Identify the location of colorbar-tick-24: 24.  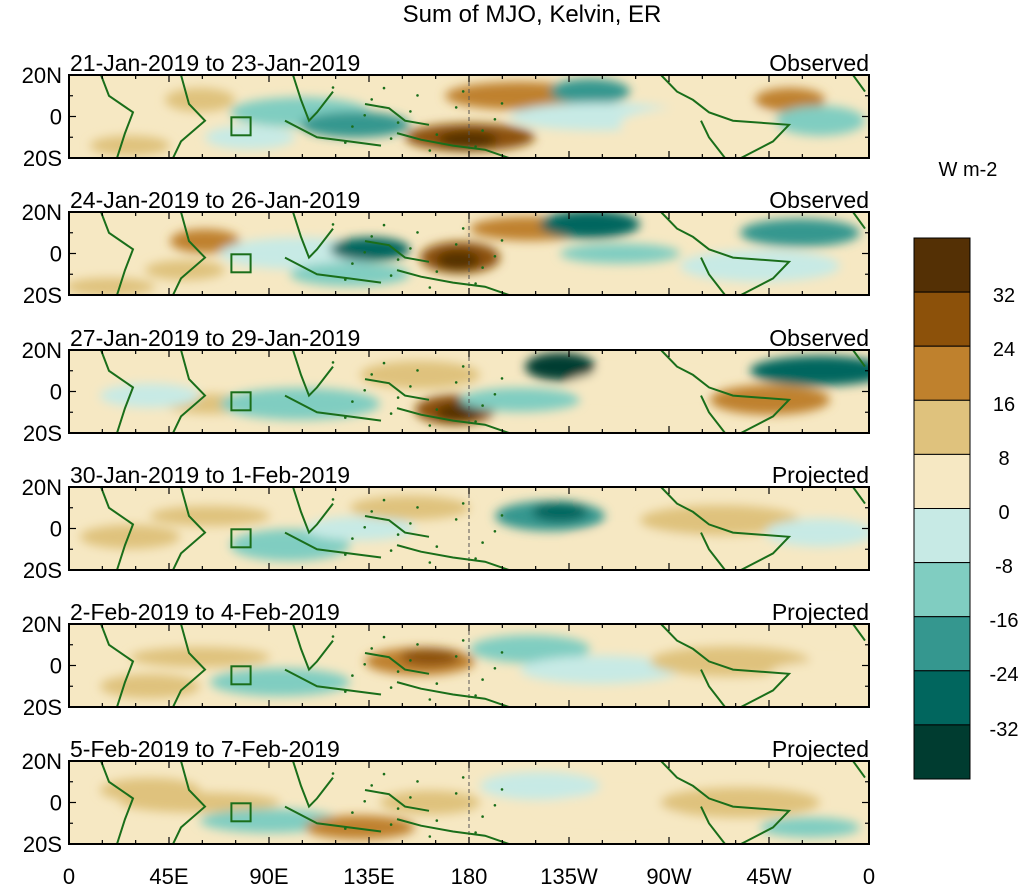
(1004, 350).